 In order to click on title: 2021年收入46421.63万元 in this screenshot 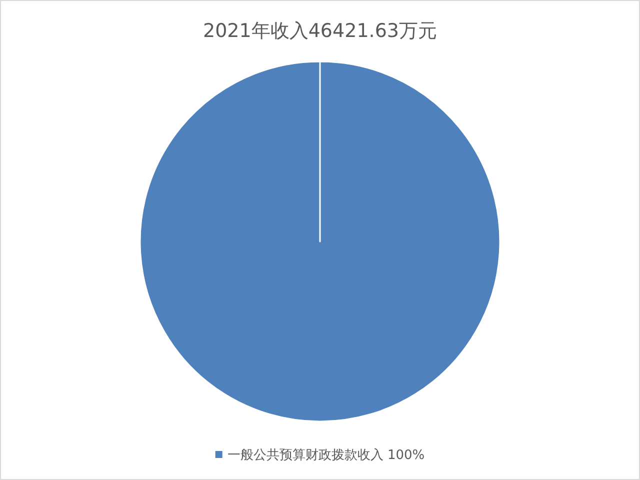, I will do `click(320, 31)`.